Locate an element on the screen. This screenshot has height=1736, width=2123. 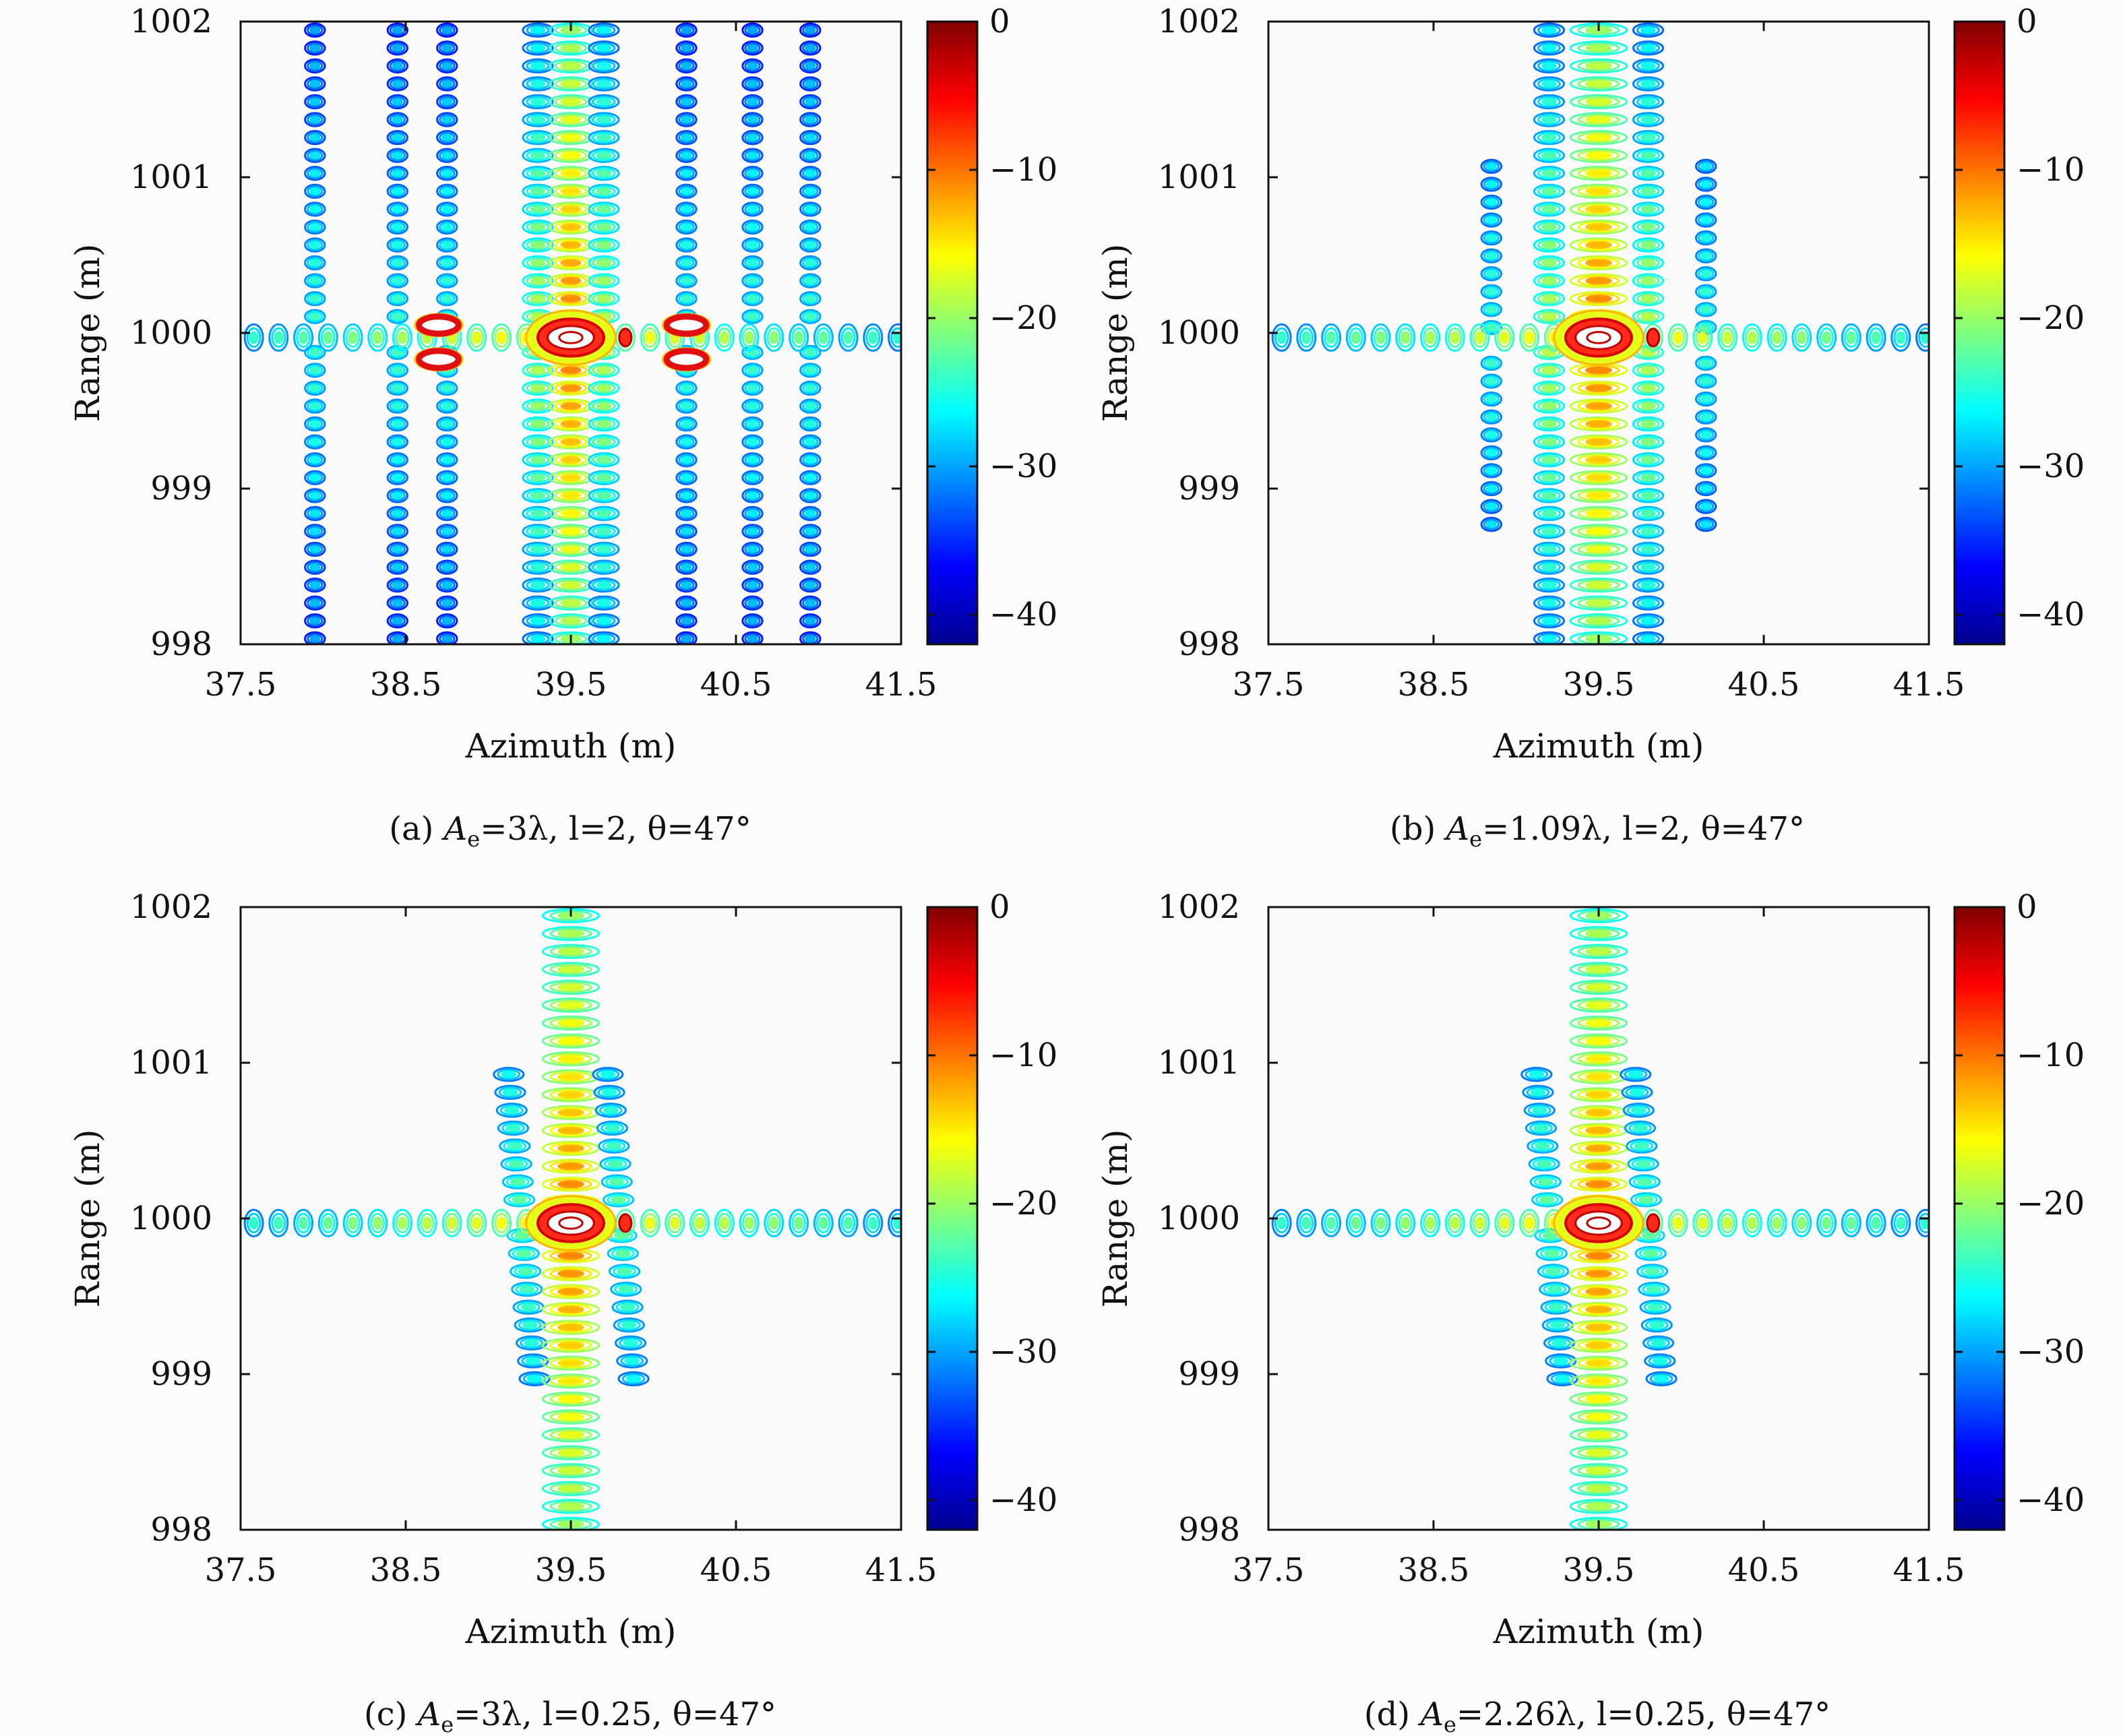
contour-marks is located at coordinates (1600, 1219).